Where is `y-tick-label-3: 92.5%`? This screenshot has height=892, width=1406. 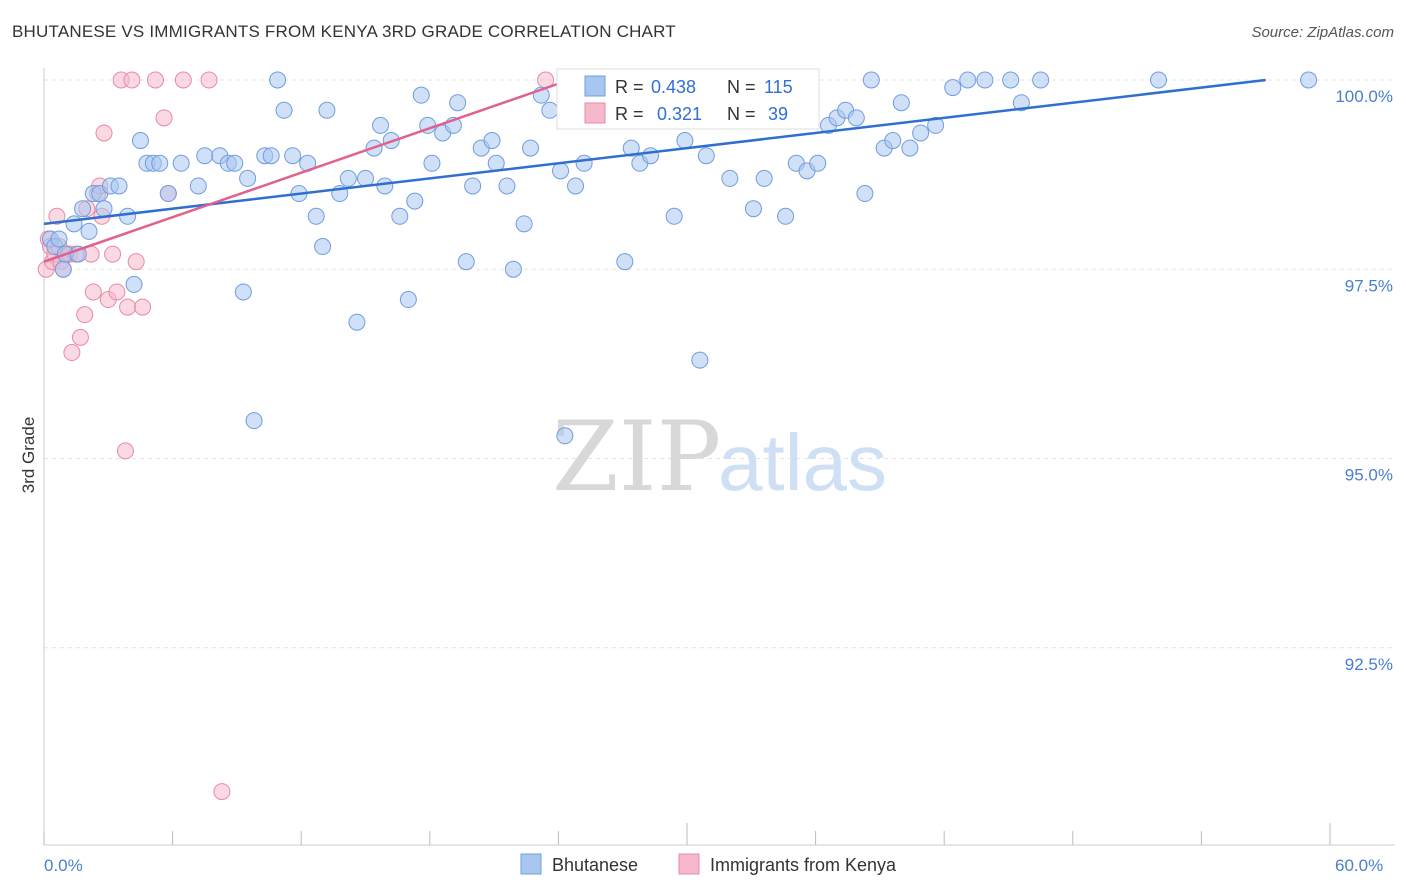 y-tick-label-3: 92.5% is located at coordinates (1369, 664).